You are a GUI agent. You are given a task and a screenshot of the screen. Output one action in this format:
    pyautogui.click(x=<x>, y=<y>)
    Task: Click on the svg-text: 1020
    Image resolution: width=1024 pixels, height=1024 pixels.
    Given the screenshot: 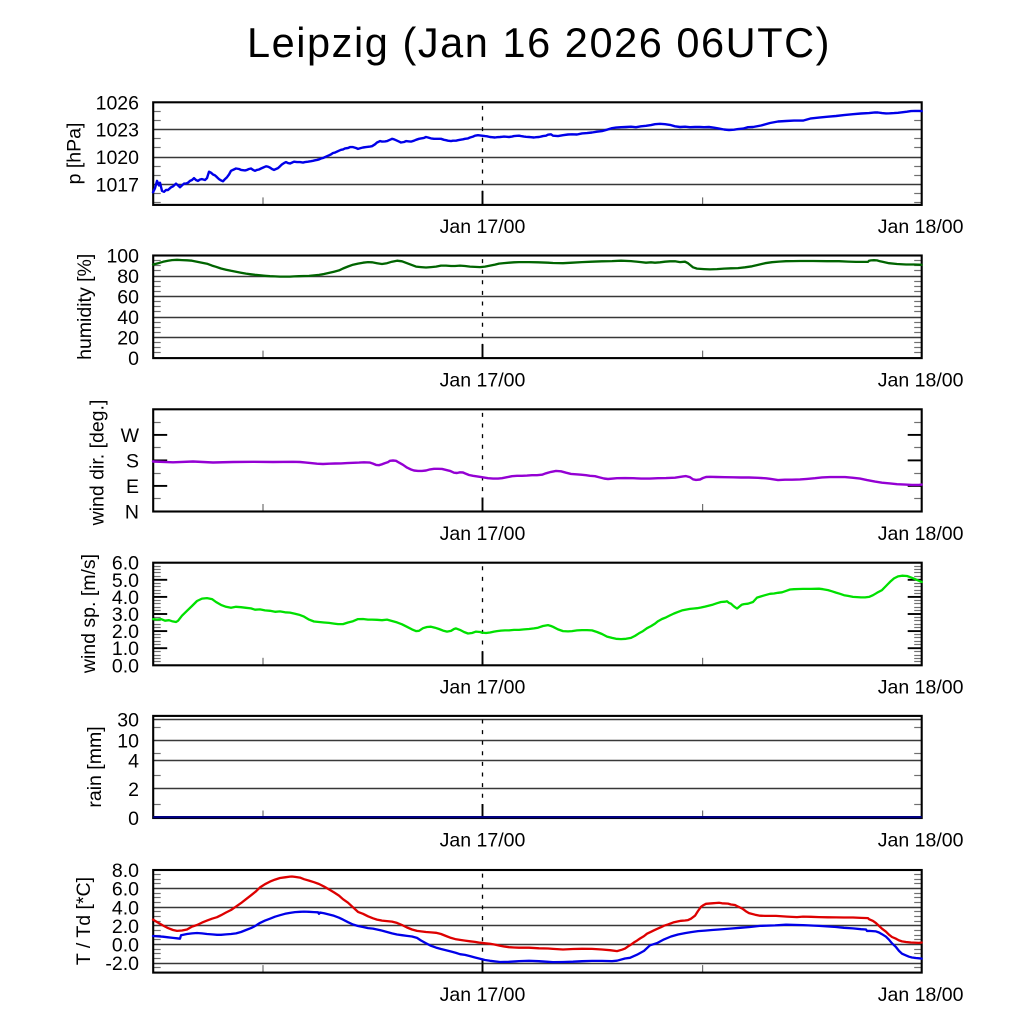 What is the action you would take?
    pyautogui.click(x=118, y=158)
    